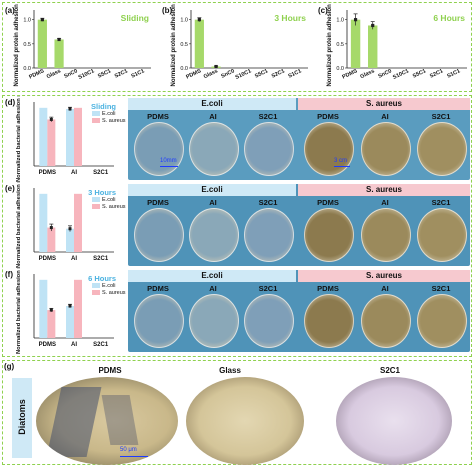 The width and height of the screenshot is (474, 467). What do you see at coordinates (135, 18) in the screenshot?
I see `chart-title-a: Sliding` at bounding box center [135, 18].